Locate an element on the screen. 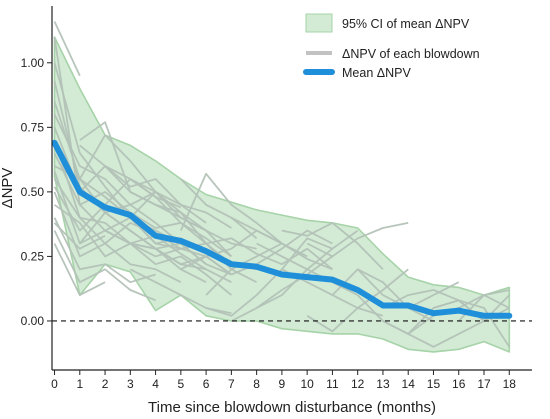 Image resolution: width=550 pixels, height=419 pixels. x-tick-label: 15 is located at coordinates (434, 384).